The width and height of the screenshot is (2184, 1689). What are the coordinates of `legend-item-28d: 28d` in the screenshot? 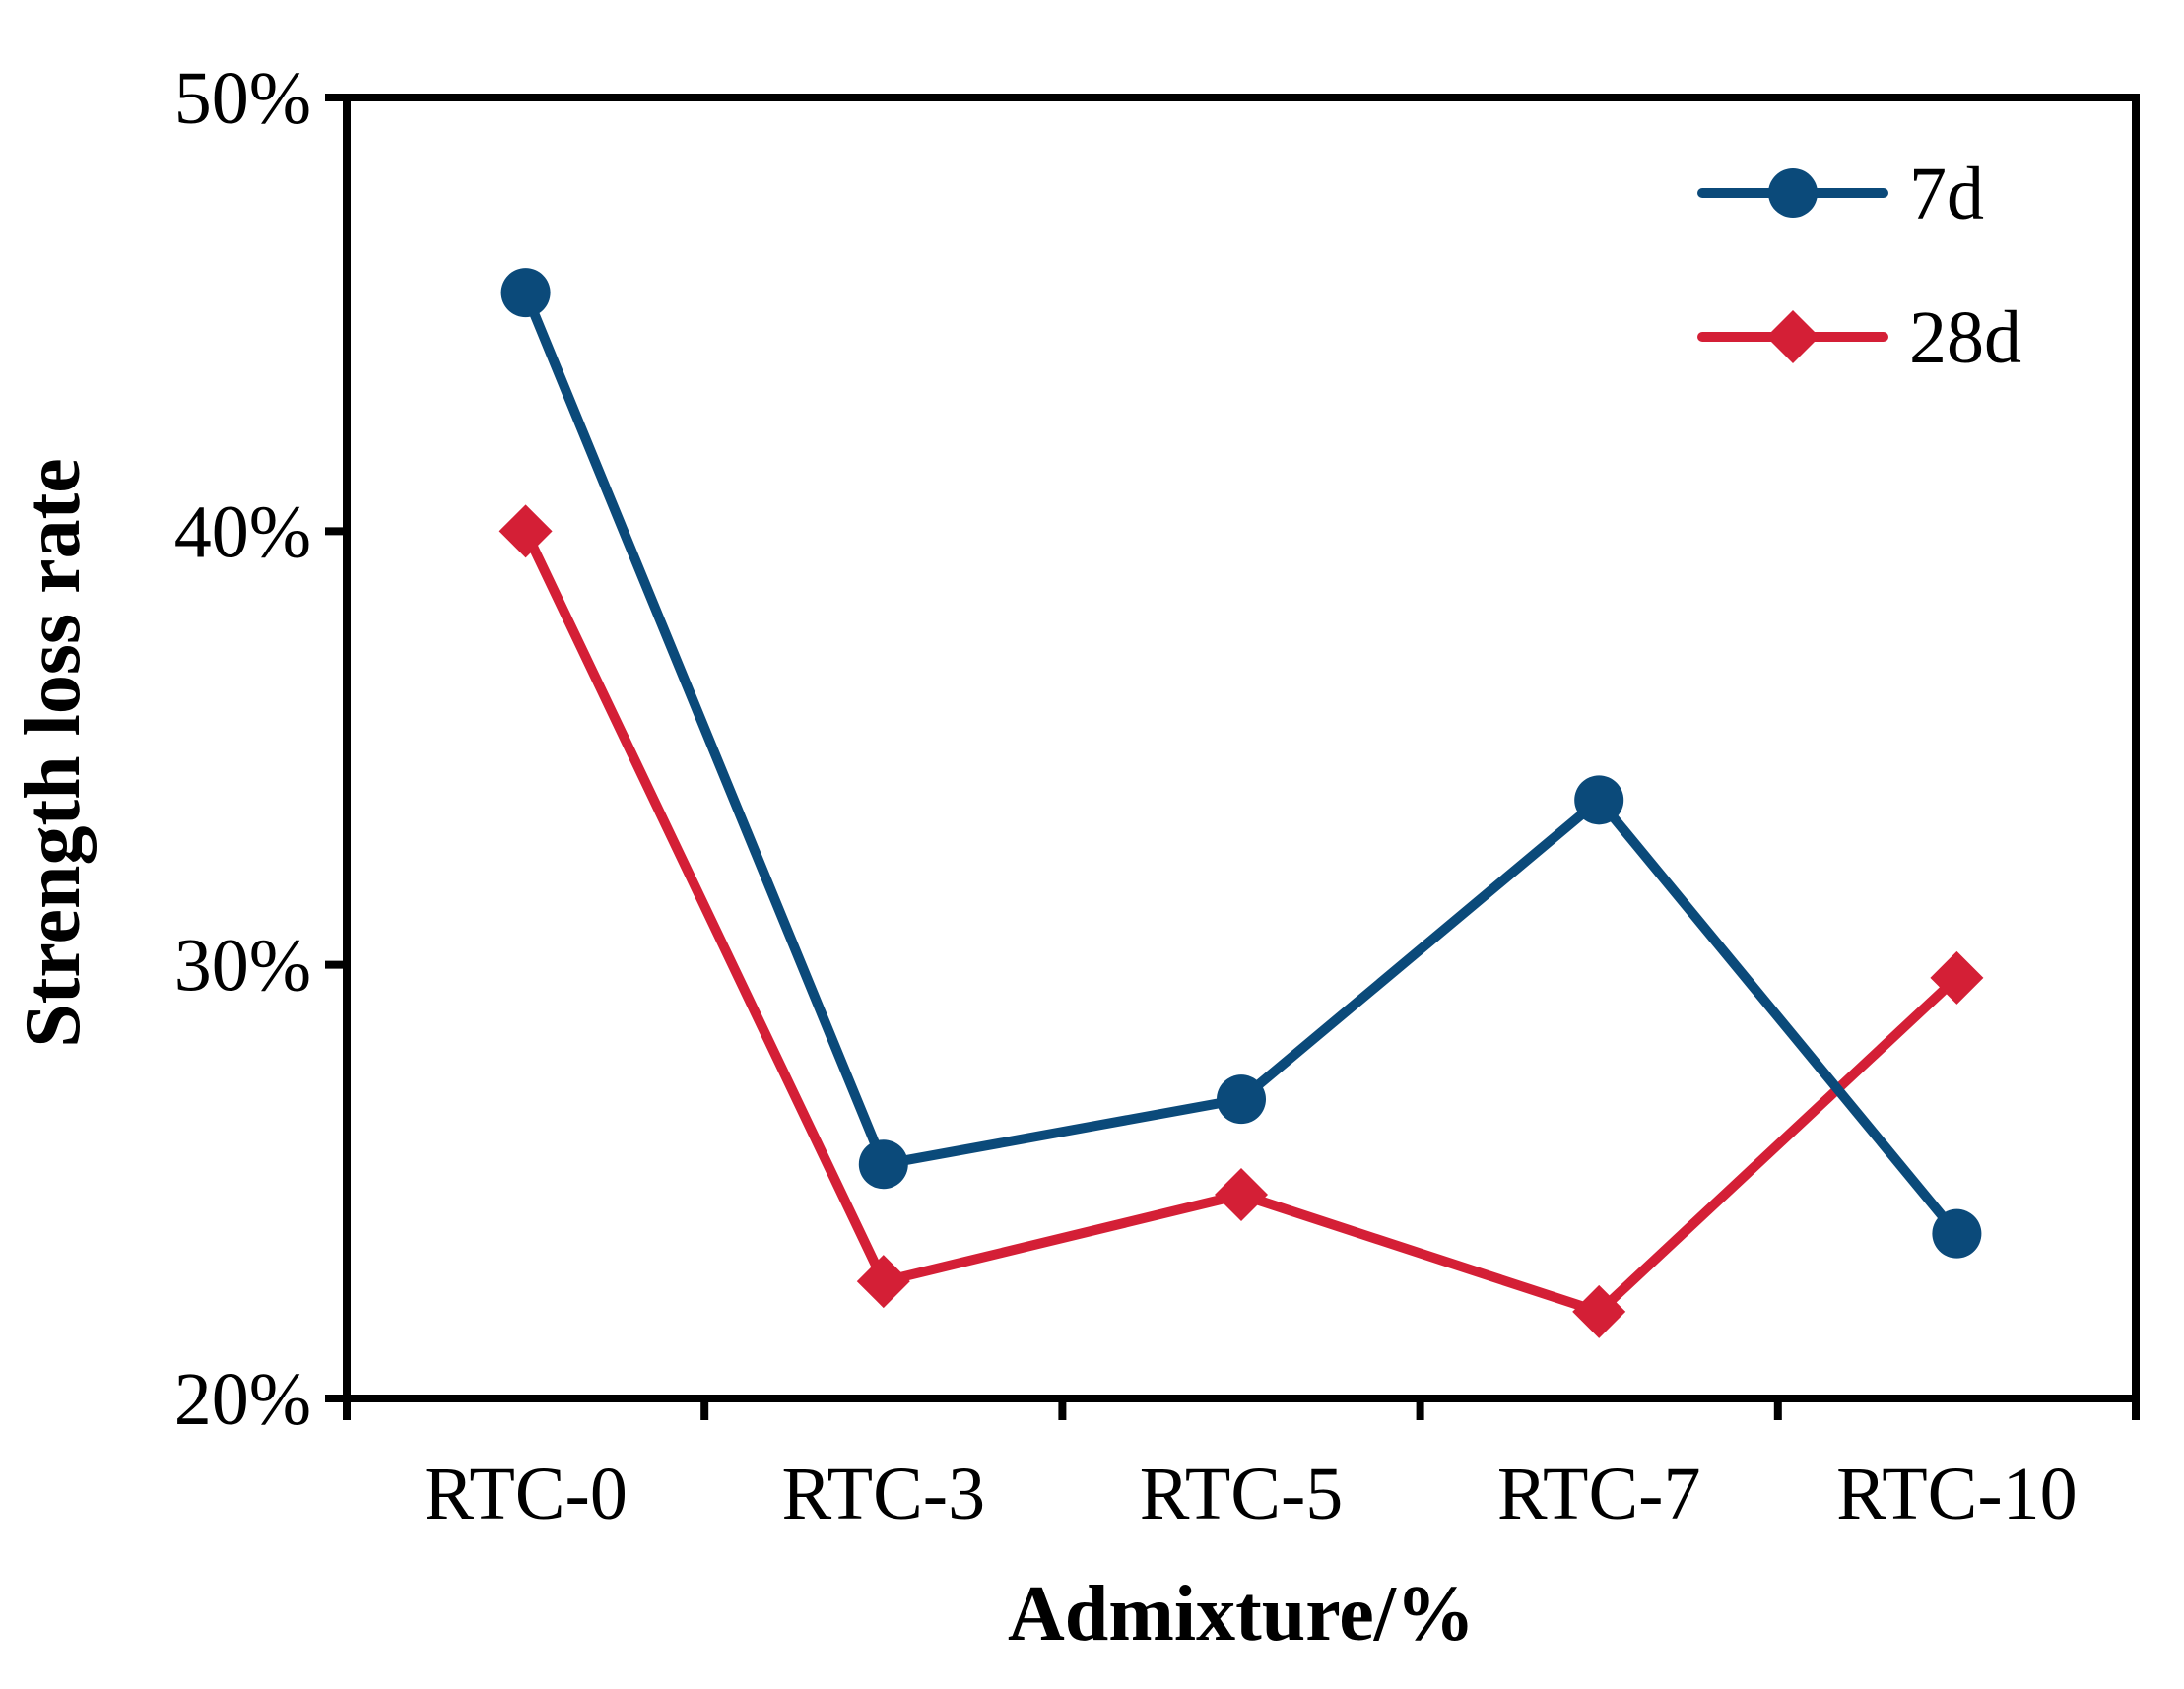 It's located at (1859, 337).